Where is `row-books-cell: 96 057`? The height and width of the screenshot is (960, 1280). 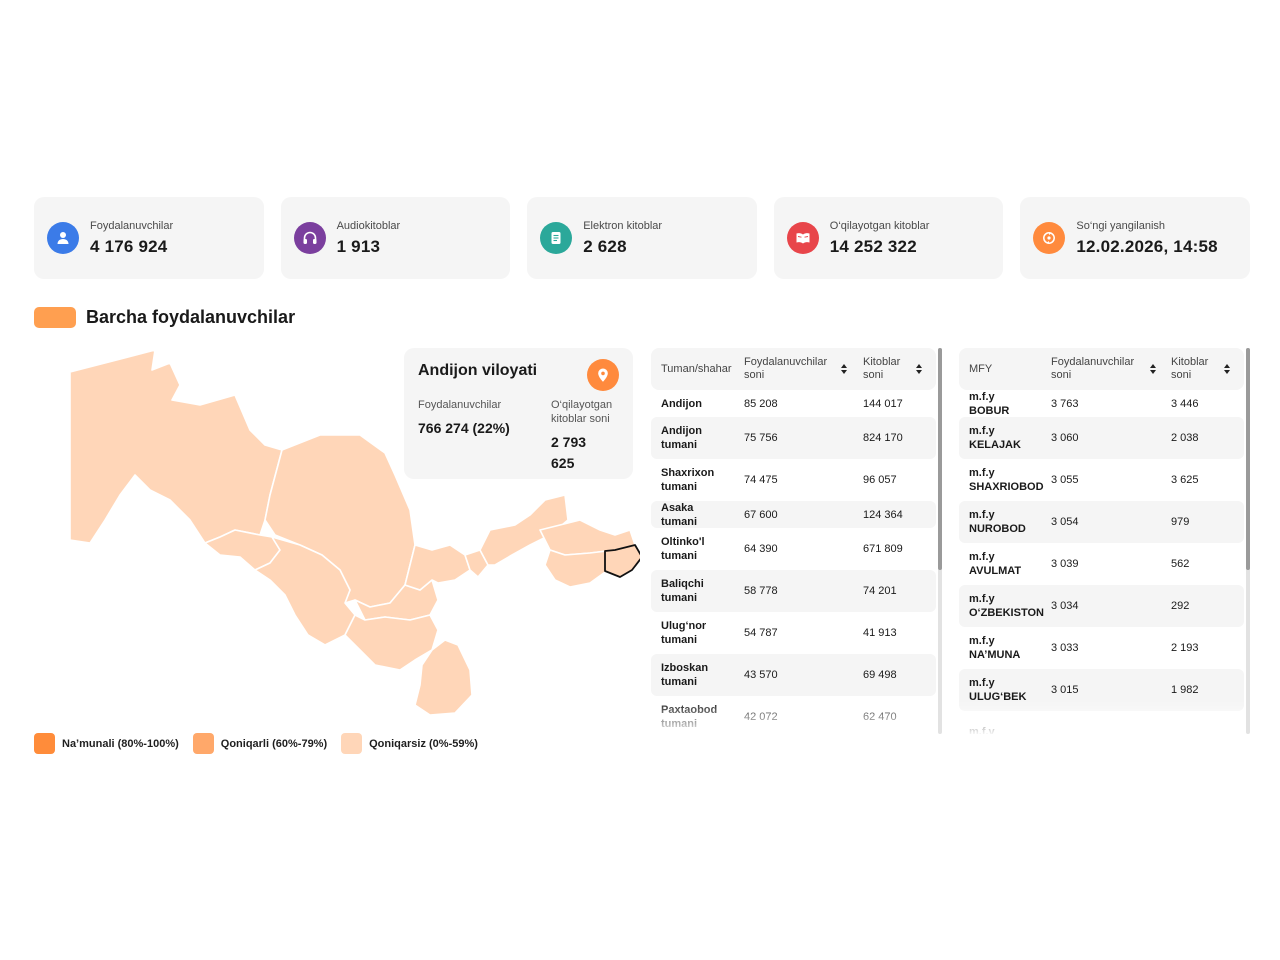 row-books-cell: 96 057 is located at coordinates (880, 480).